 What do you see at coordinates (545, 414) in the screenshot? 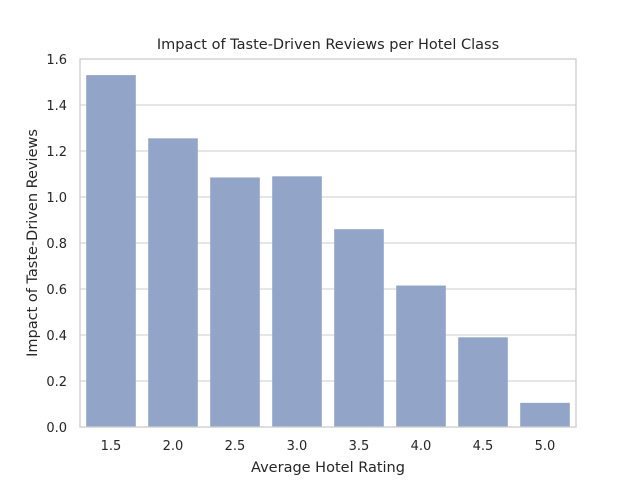
I see `bar-5.0` at bounding box center [545, 414].